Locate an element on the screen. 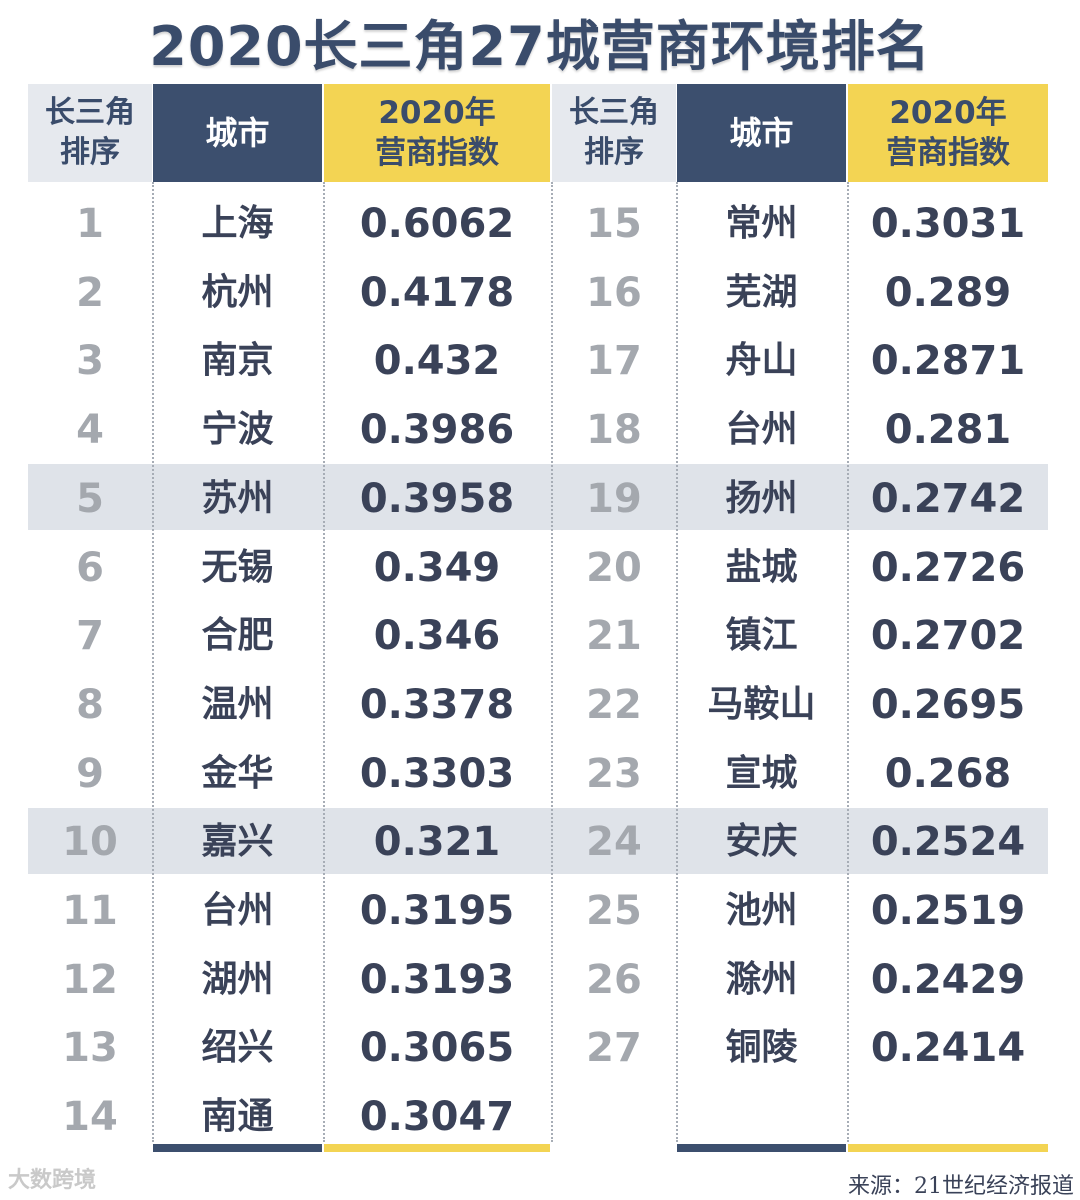 This screenshot has width=1080, height=1200. index-cell: 0.2742 is located at coordinates (948, 499).